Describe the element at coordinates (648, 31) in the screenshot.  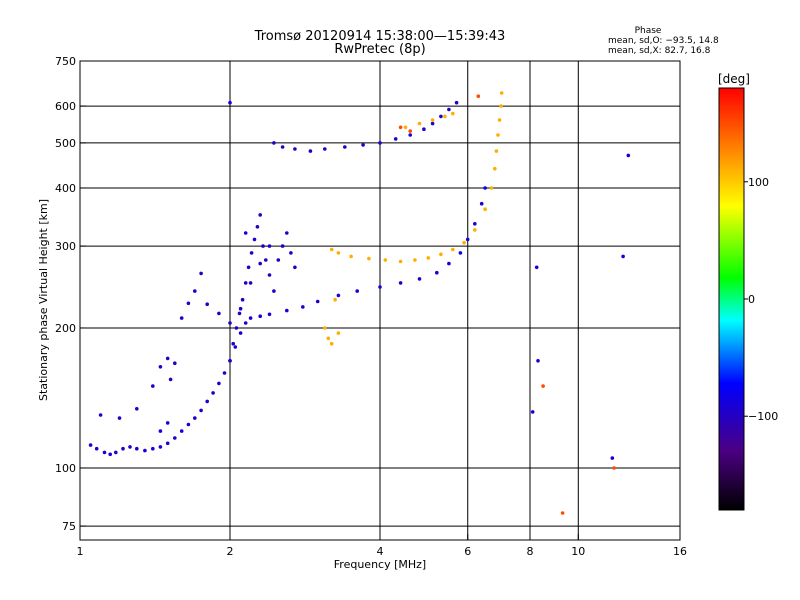
I see `phase-heading: Phase` at that location.